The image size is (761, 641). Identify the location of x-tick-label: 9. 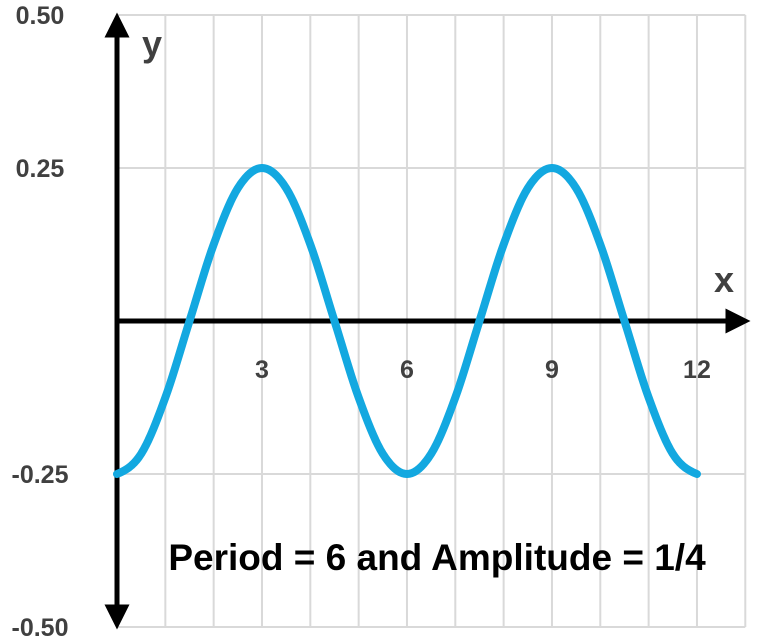
(552, 370).